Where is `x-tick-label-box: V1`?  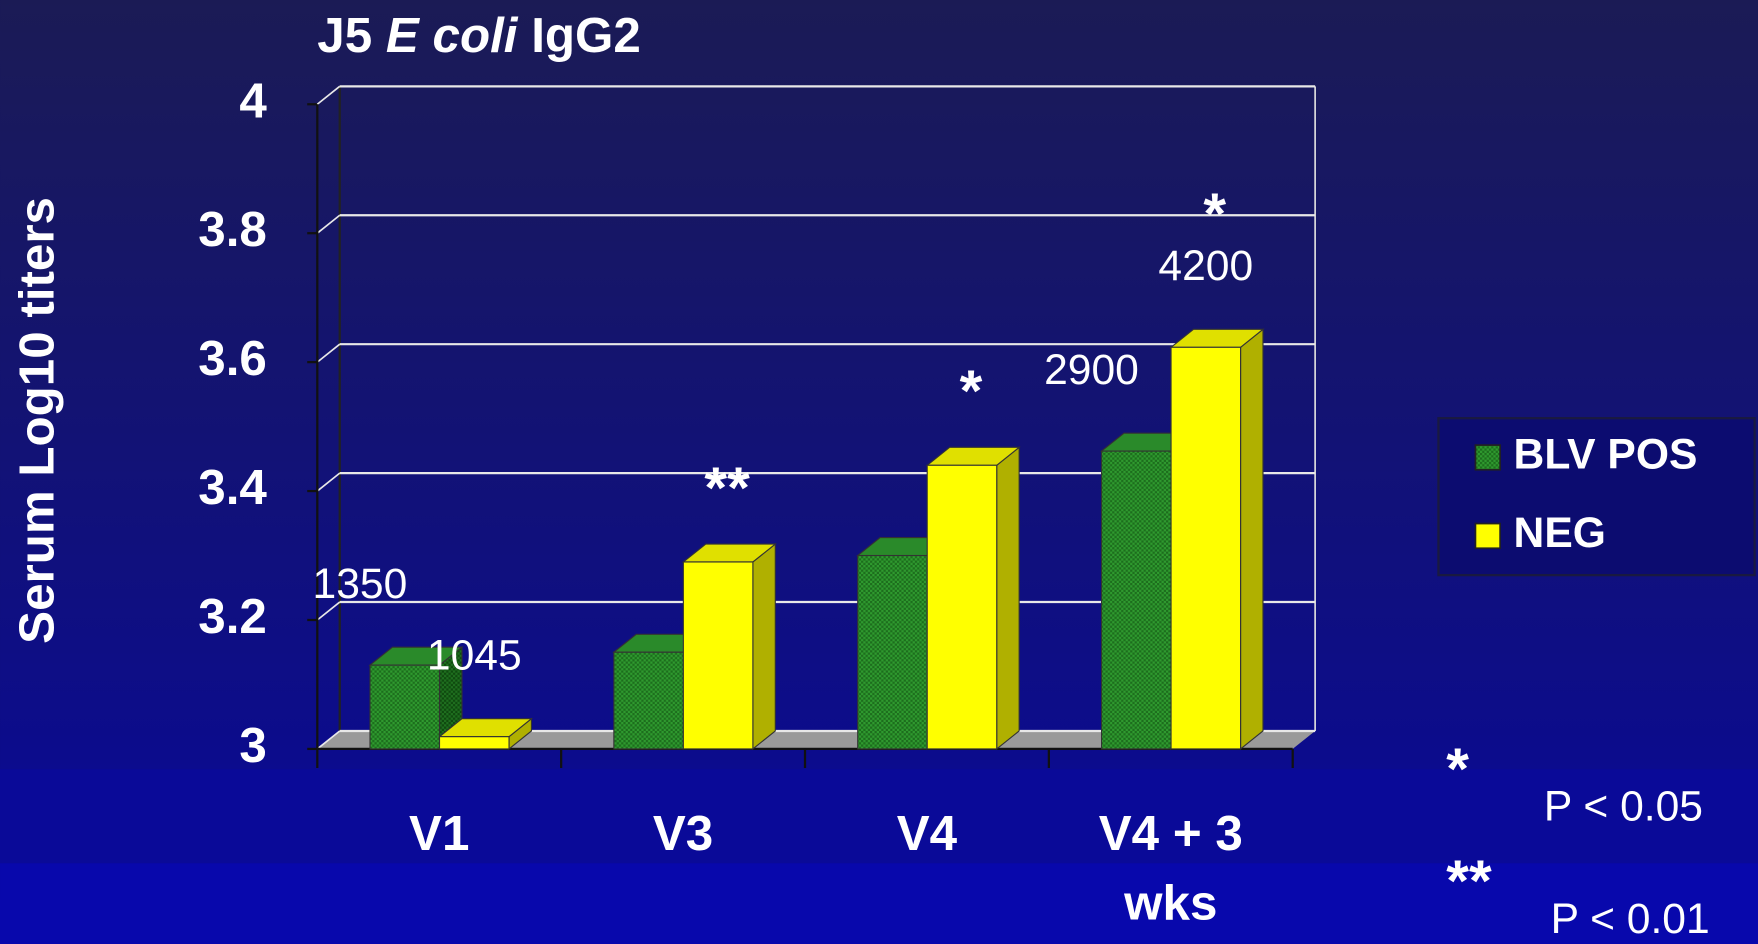
x-tick-label-box: V1 is located at coordinates (439, 834).